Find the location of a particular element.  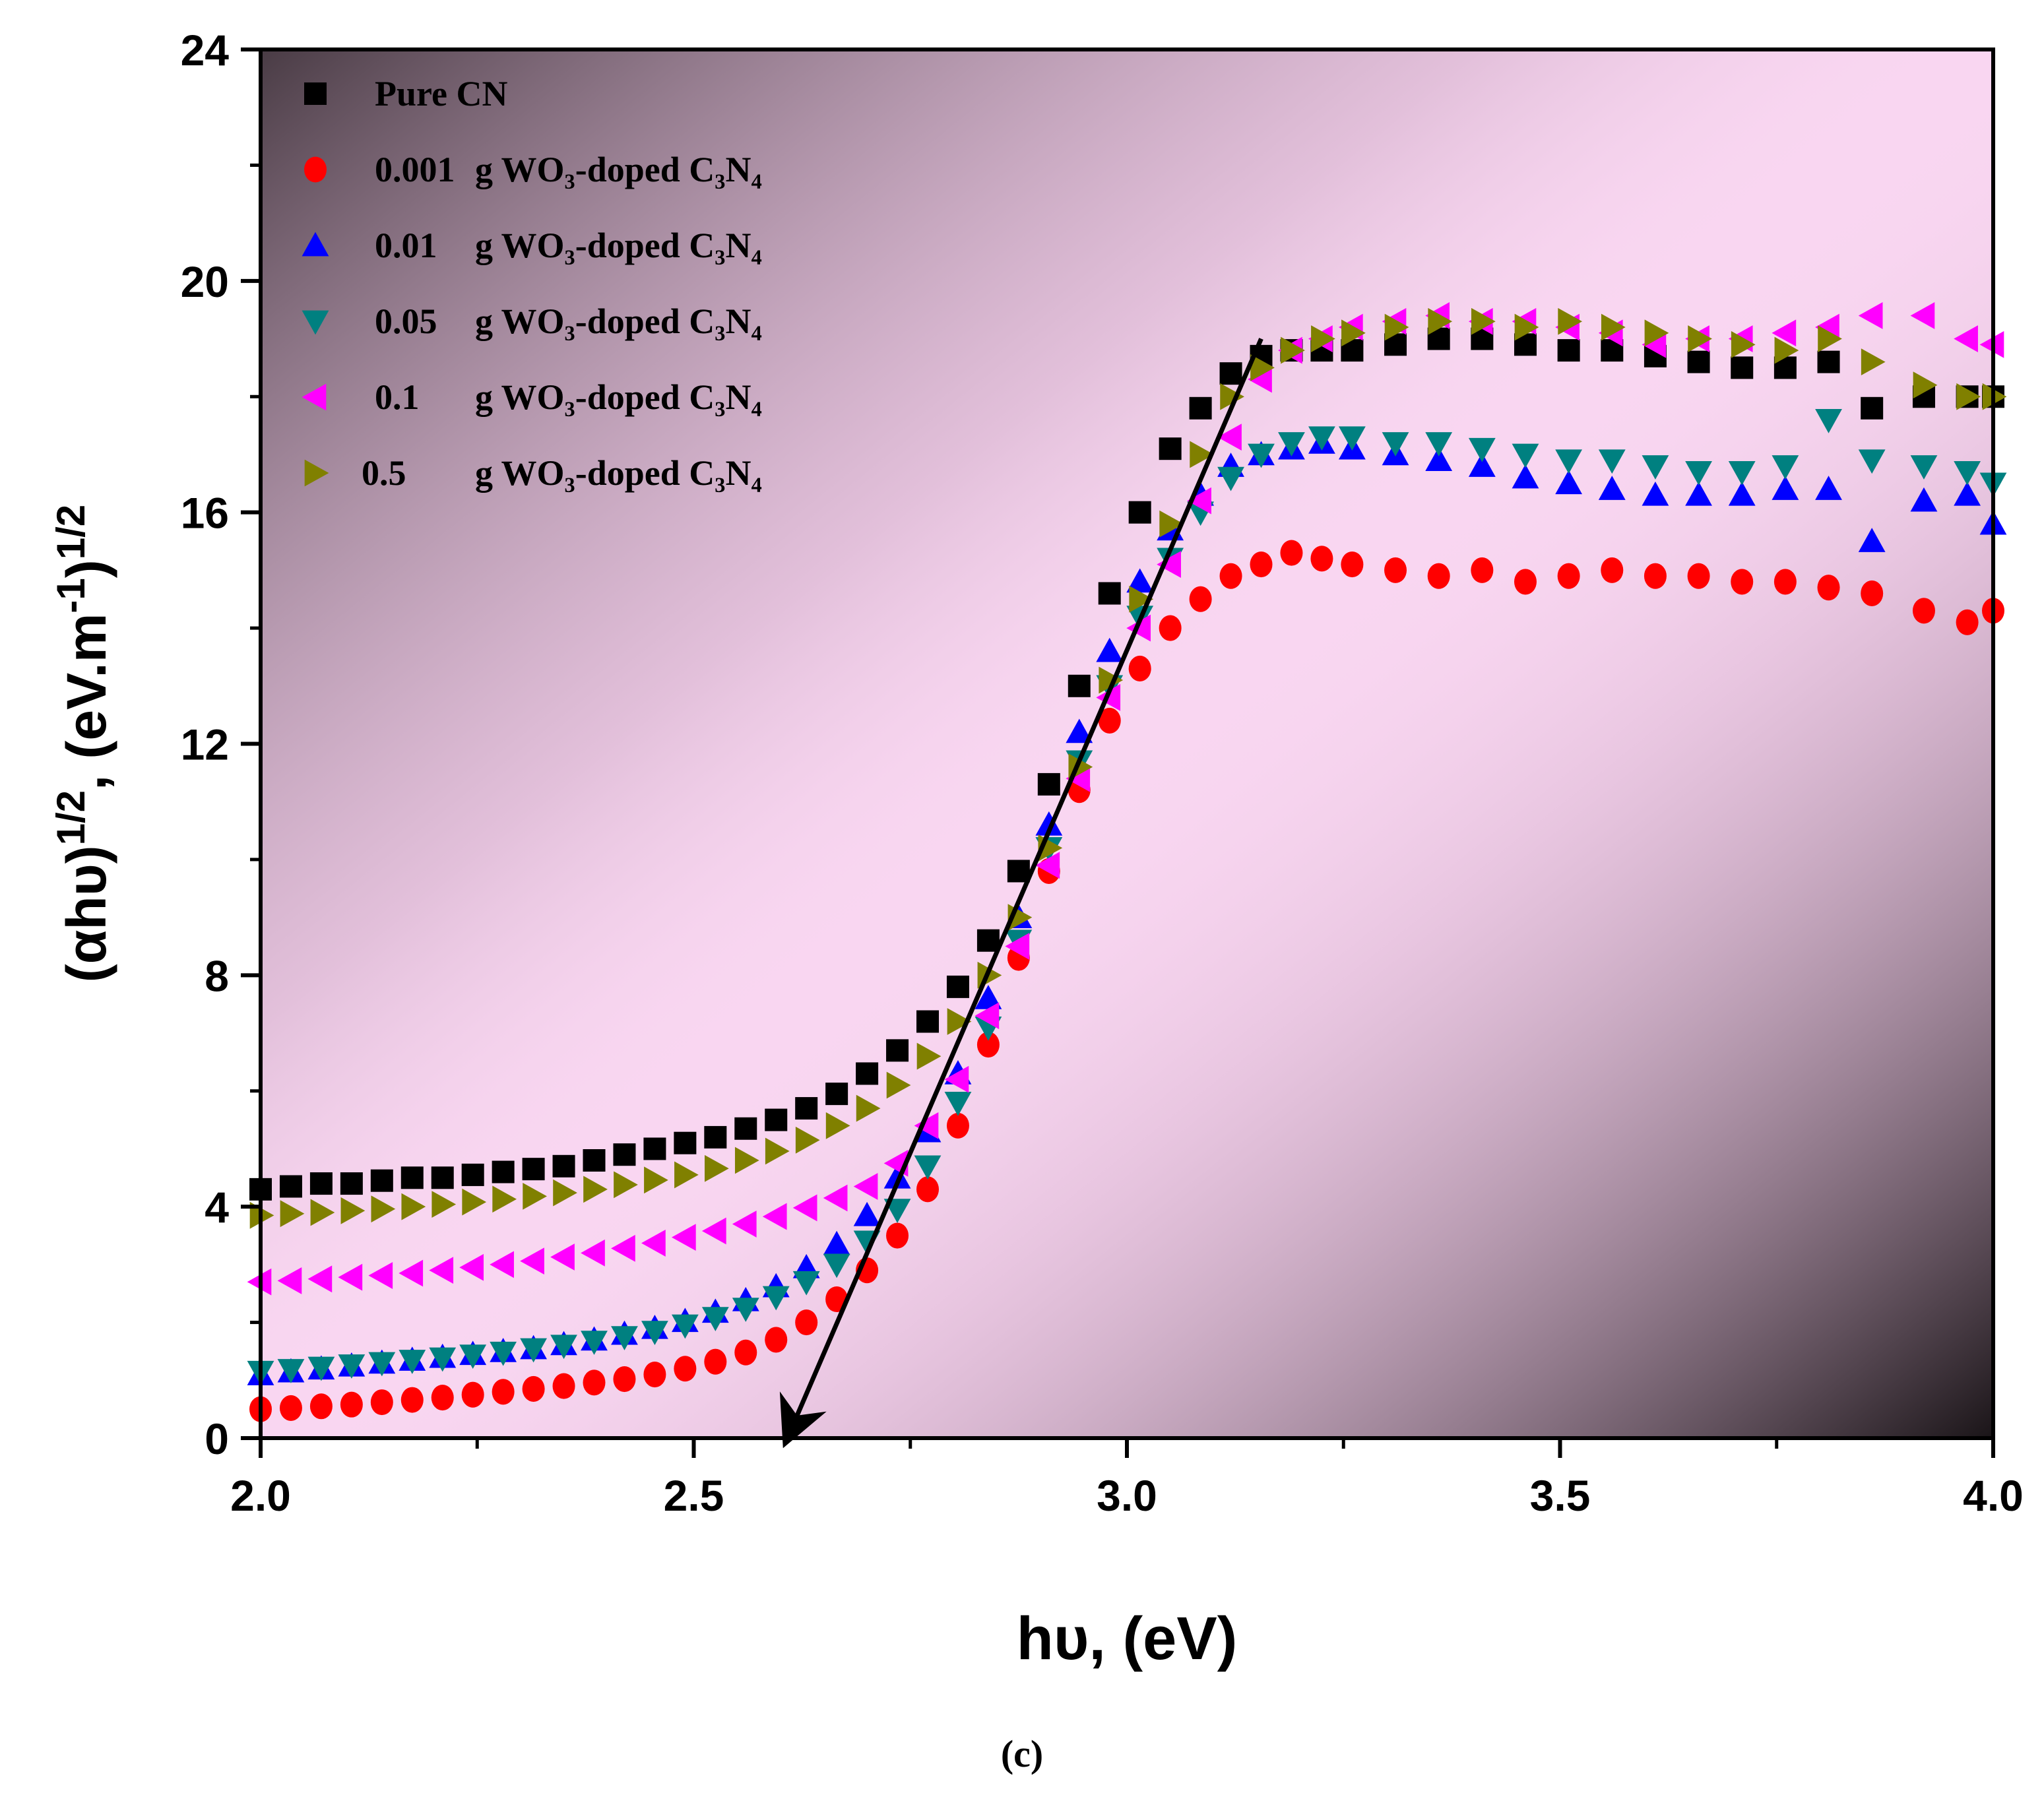

y-axis-title: (αhυ)1/2,(eV.m-1)1/2 is located at coordinates (83, 743).